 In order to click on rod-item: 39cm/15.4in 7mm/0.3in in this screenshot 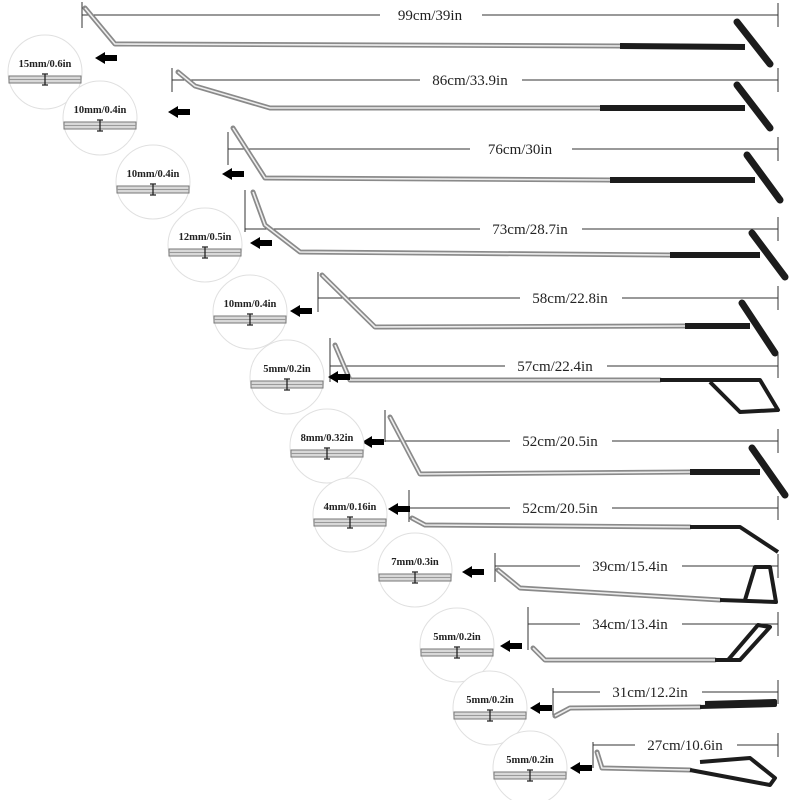, I will do `click(578, 570)`.